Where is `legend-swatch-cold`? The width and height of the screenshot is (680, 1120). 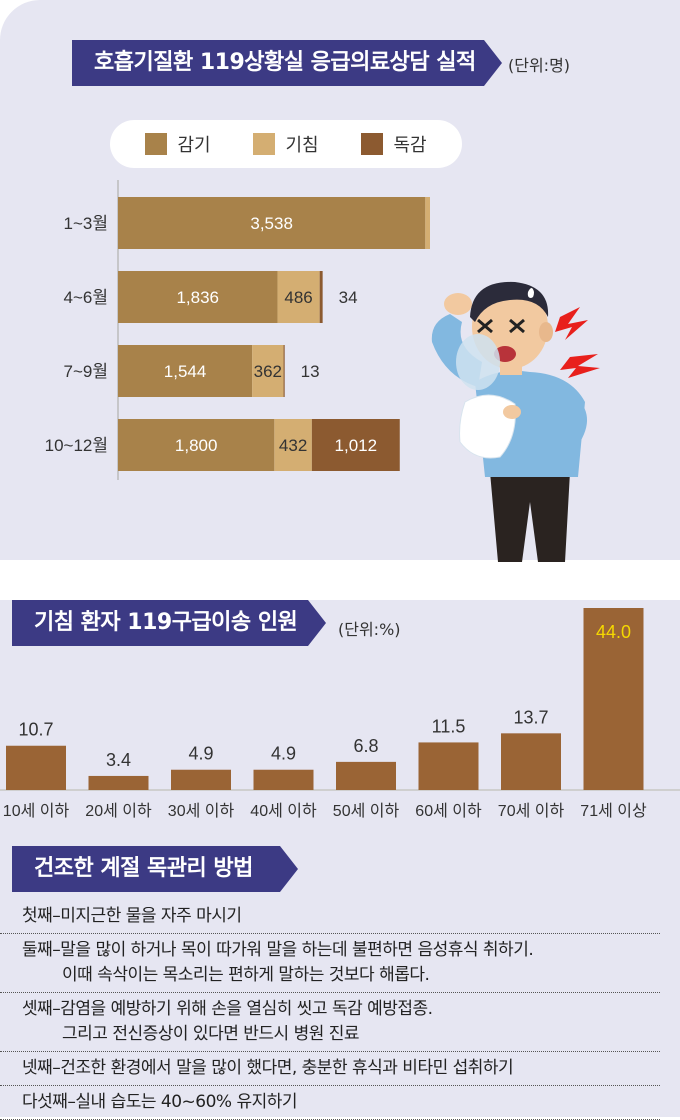
legend-swatch-cold is located at coordinates (156, 144).